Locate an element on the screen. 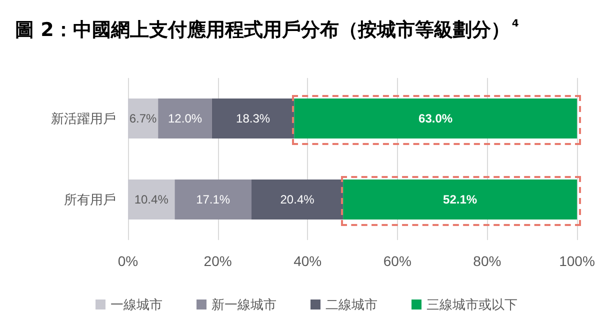 This screenshot has height=326, width=613. data-label: 6.7% is located at coordinates (143, 119).